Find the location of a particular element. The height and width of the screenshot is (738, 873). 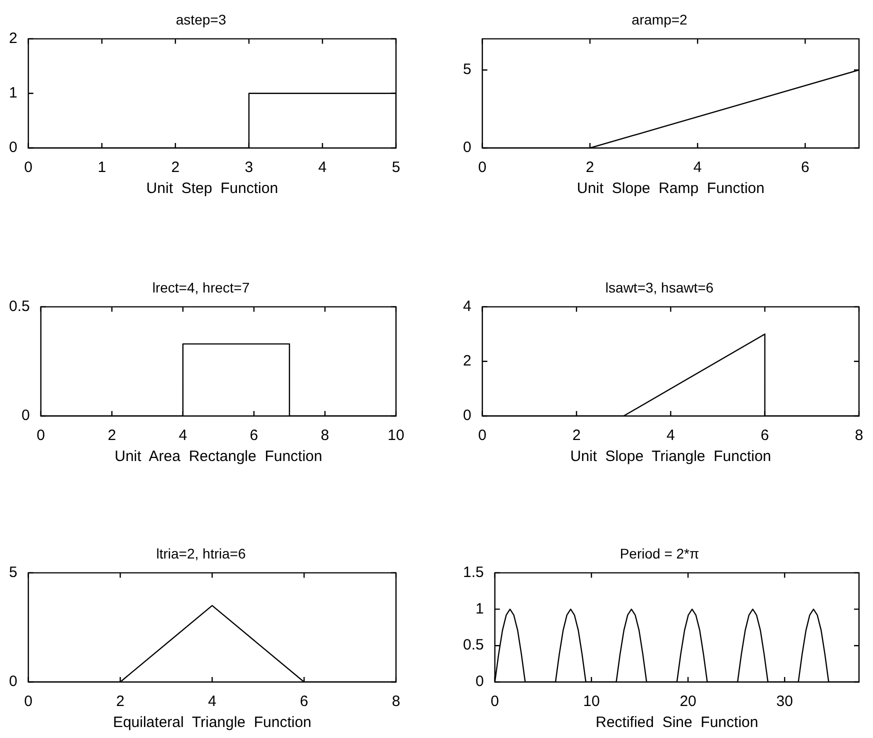

x-tick-label: 1 is located at coordinates (102, 167).